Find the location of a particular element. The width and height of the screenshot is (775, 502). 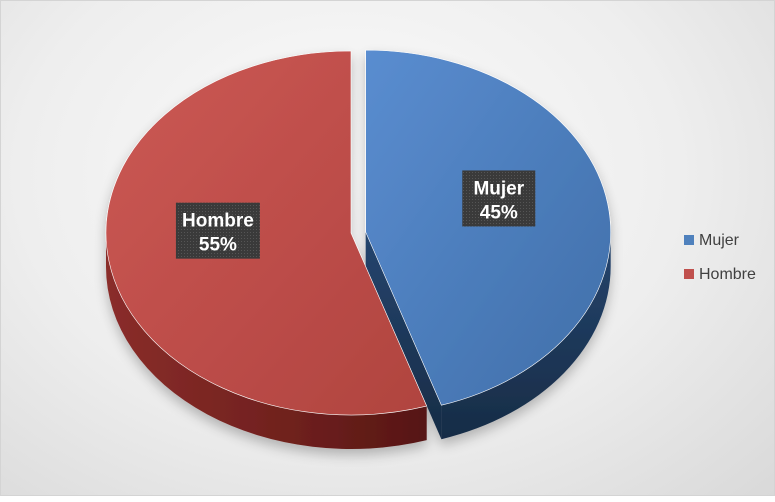

data-label-mujer: Mujer 45% is located at coordinates (499, 198).